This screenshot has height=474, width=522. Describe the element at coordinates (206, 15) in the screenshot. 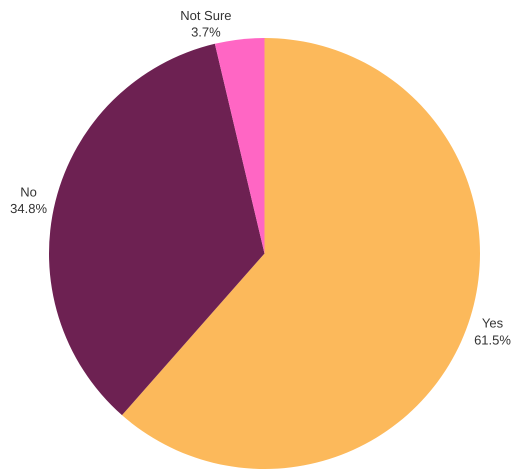

I see `slice-label: Not Sure` at that location.